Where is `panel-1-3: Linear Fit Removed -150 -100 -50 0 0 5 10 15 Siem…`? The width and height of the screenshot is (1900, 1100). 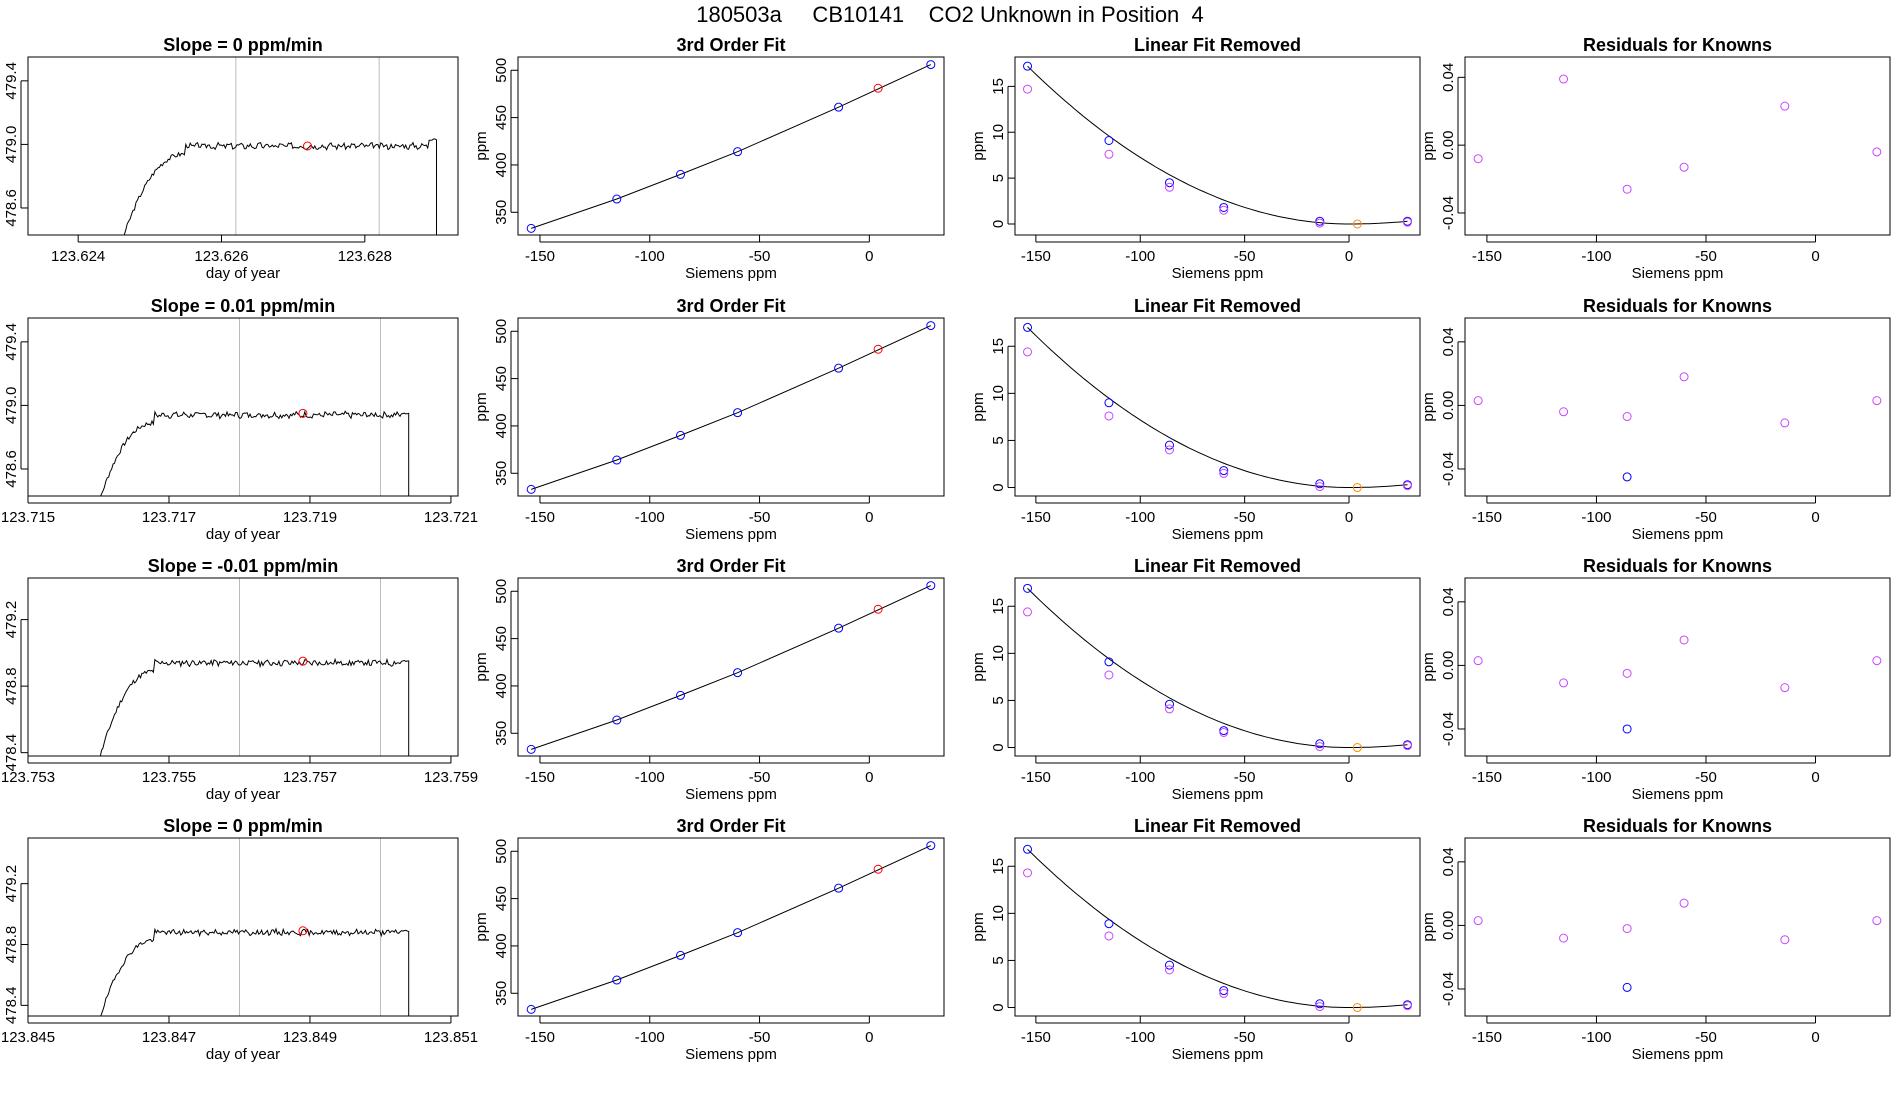
panel-1-3: Linear Fit Removed -150 -100 -50 0 0 5 10 15 Siem… is located at coordinates (1195, 158).